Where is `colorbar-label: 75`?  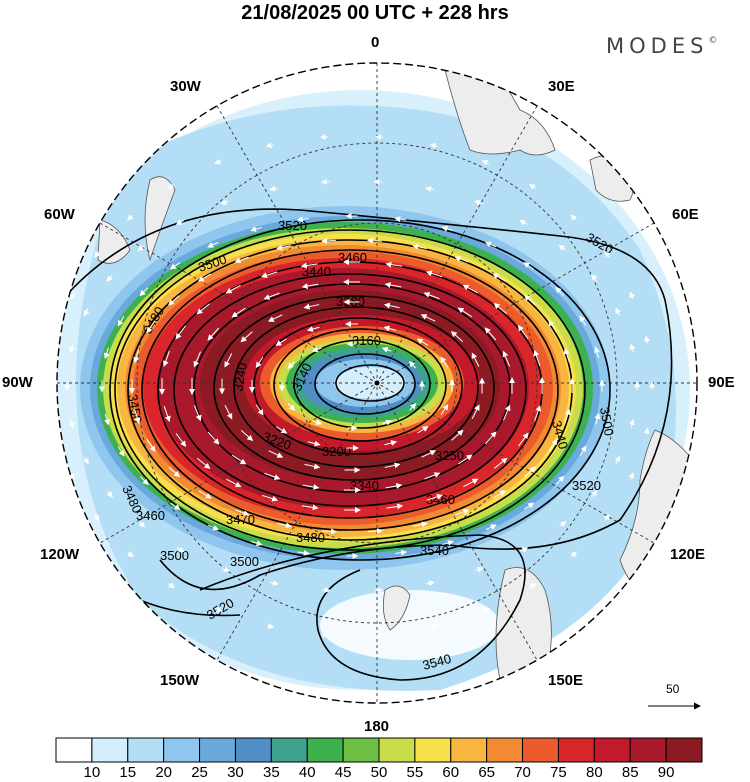
colorbar-label: 75 is located at coordinates (558, 772).